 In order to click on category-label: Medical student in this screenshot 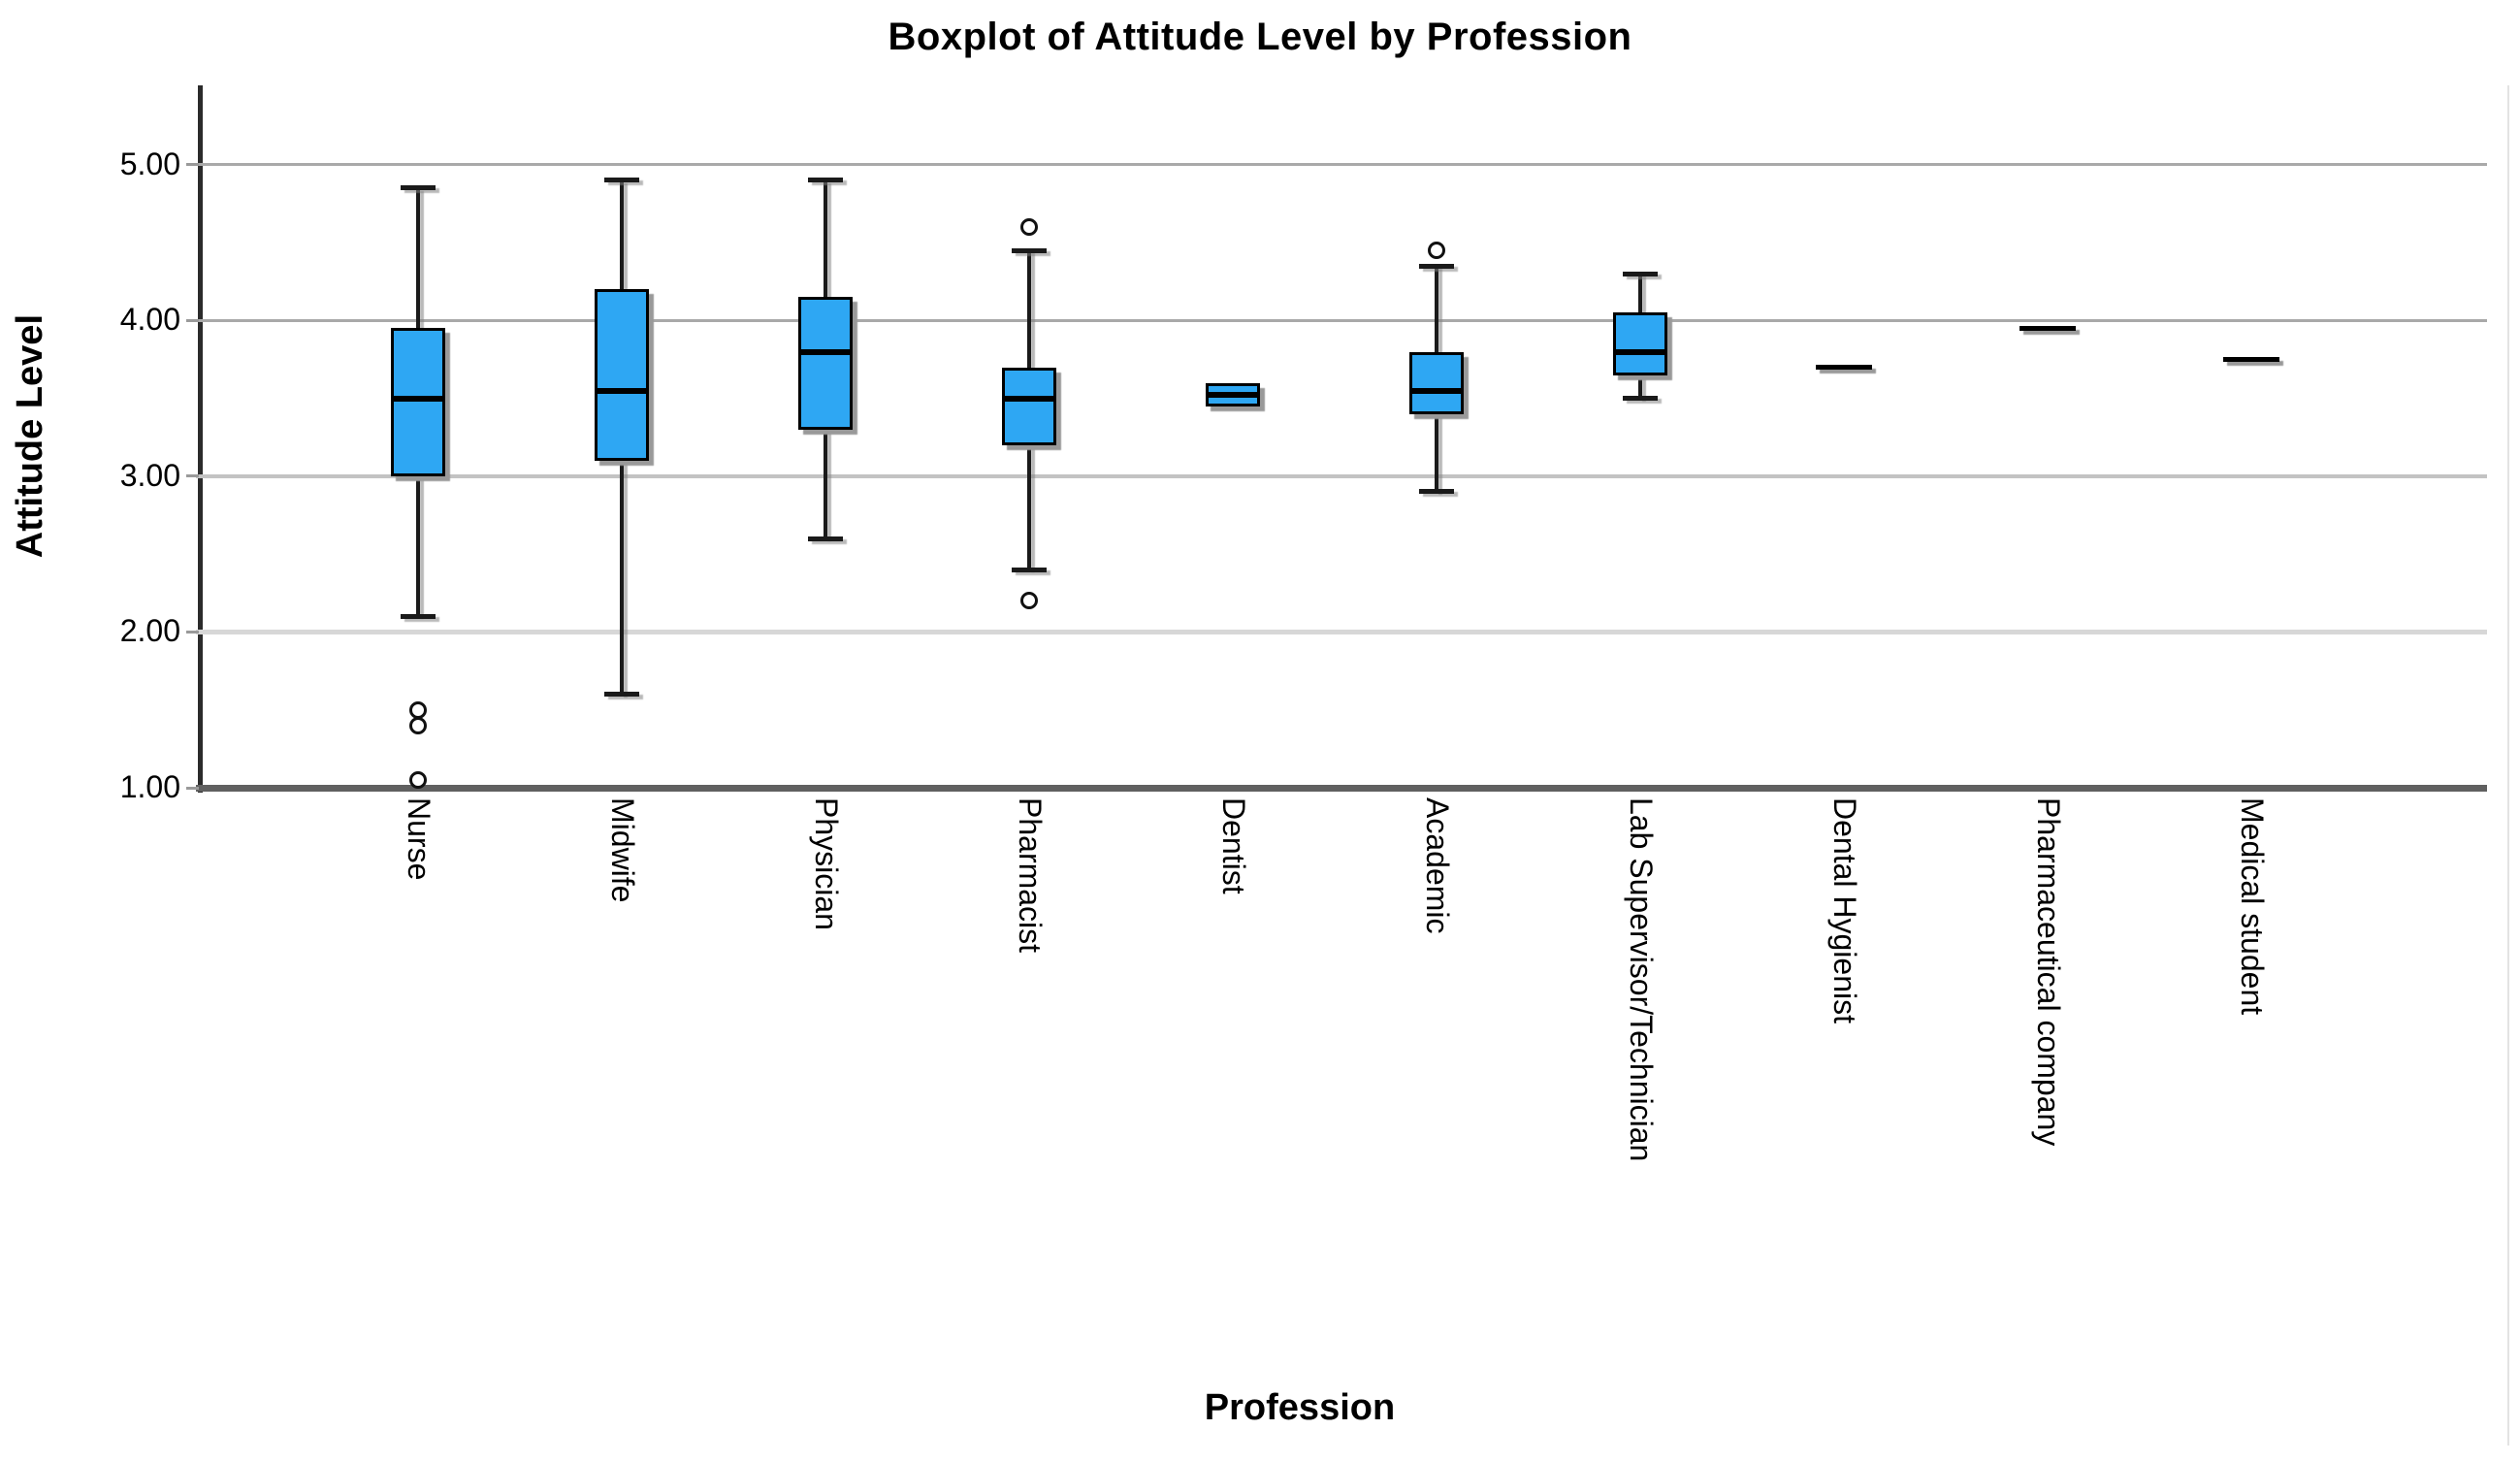, I will do `click(2252, 906)`.